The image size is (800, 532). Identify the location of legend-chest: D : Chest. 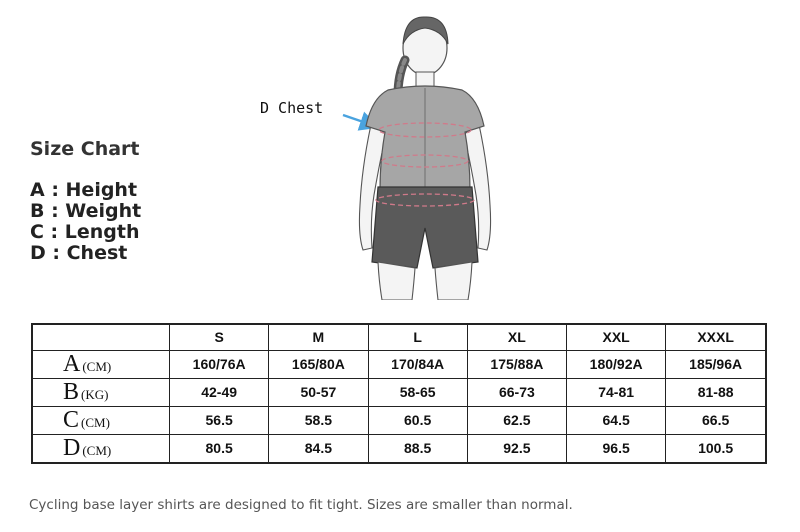
(79, 253).